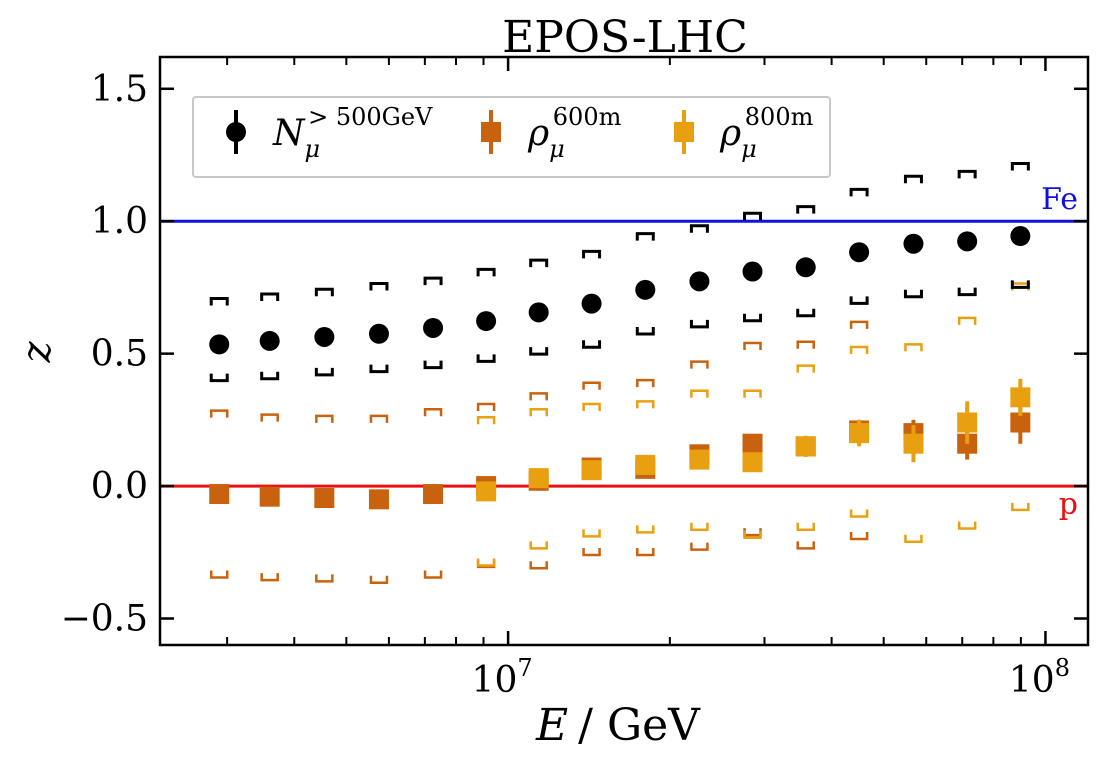  Describe the element at coordinates (502, 677) in the screenshot. I see `x-tick-label: 107` at that location.